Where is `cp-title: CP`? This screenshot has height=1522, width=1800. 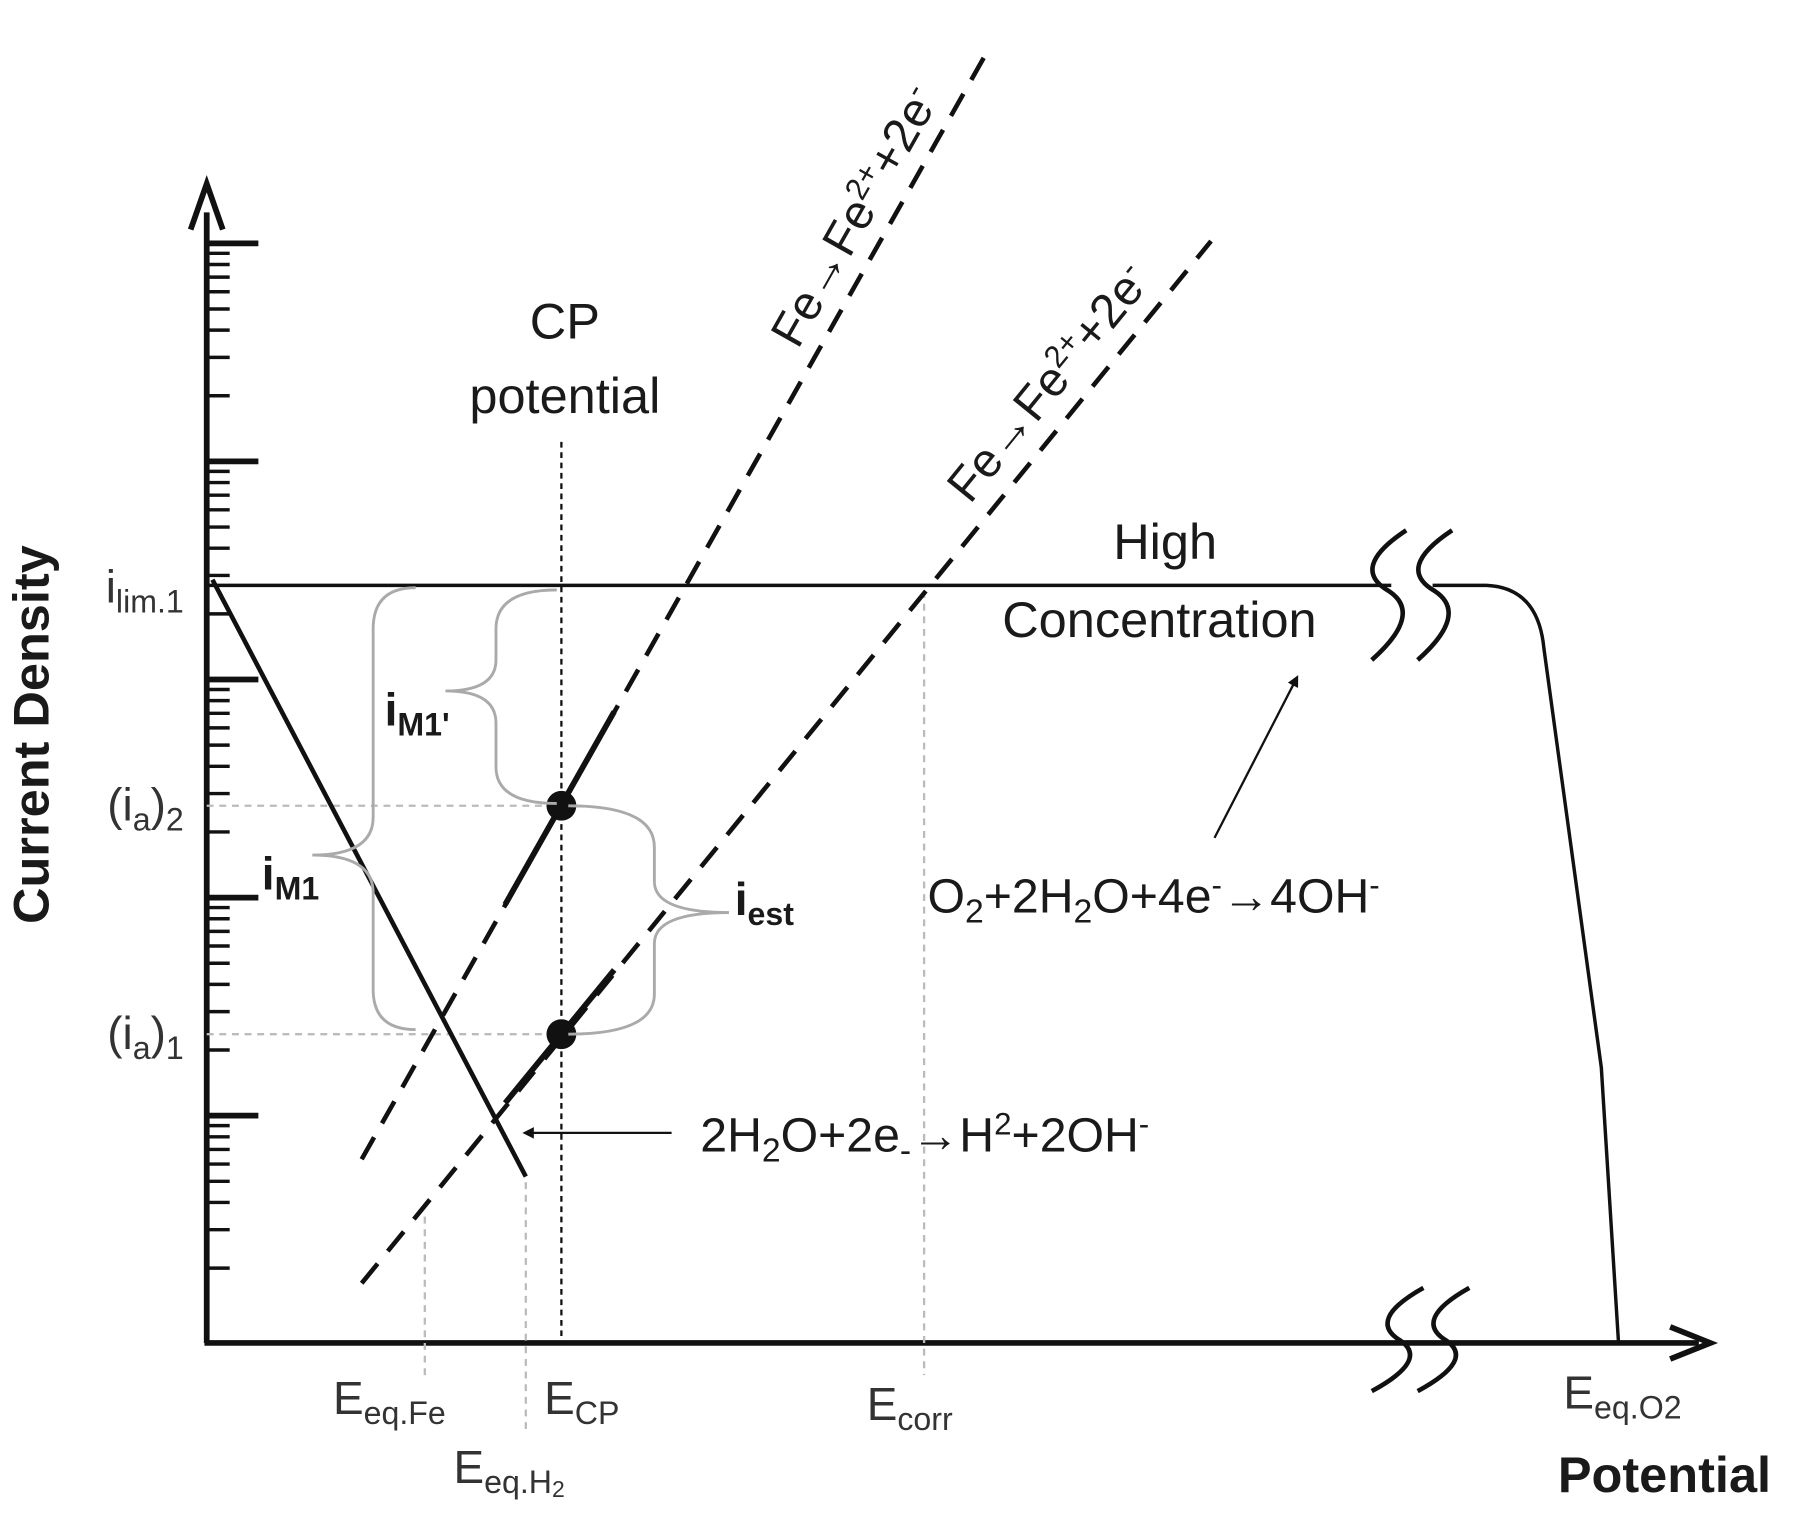
cp-title: CP is located at coordinates (565, 321).